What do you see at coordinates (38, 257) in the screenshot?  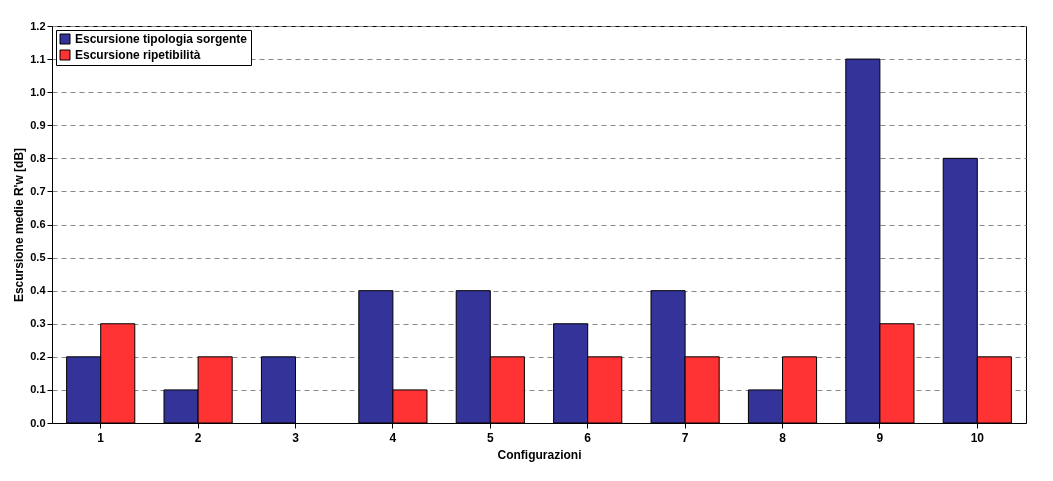 I see `y-tick-label: 0.5` at bounding box center [38, 257].